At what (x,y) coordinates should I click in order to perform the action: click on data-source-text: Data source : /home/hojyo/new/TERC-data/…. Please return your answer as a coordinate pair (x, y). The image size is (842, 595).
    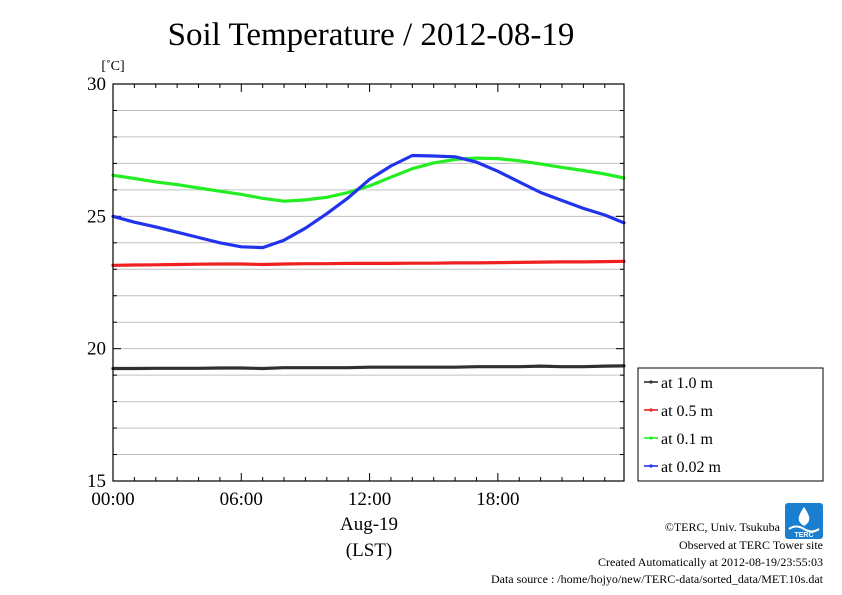
    Looking at the image, I should click on (657, 579).